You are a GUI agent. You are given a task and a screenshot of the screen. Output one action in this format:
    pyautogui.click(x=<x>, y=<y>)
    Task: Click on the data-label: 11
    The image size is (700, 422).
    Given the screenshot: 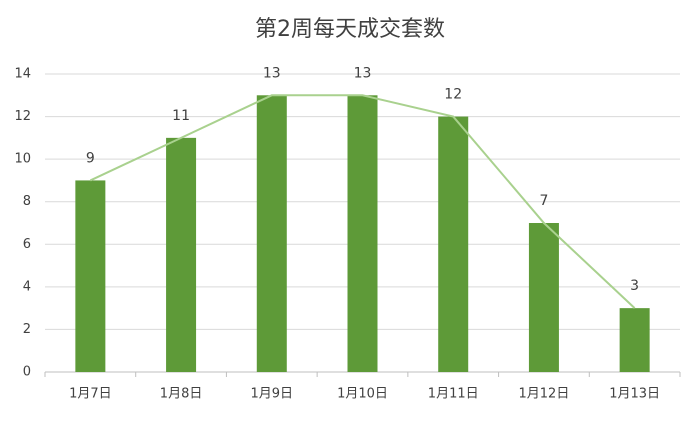 What is the action you would take?
    pyautogui.click(x=181, y=116)
    